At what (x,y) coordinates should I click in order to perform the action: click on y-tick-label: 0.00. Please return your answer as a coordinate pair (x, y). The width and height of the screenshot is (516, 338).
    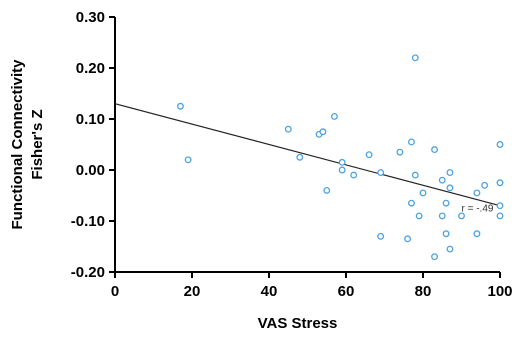
    Looking at the image, I should click on (90, 170).